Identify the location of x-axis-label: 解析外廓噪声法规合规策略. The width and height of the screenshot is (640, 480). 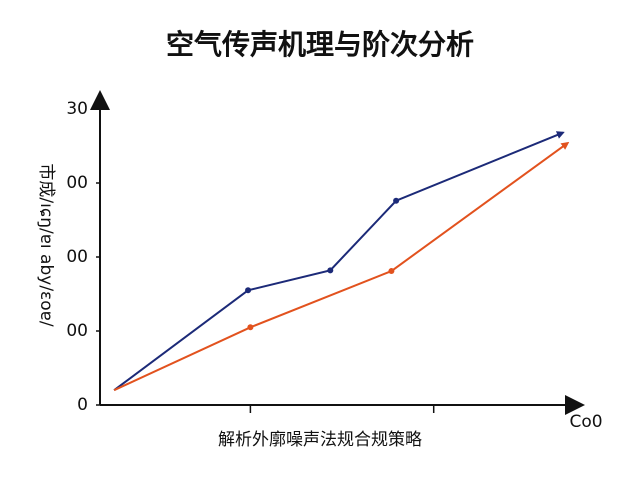
(320, 440).